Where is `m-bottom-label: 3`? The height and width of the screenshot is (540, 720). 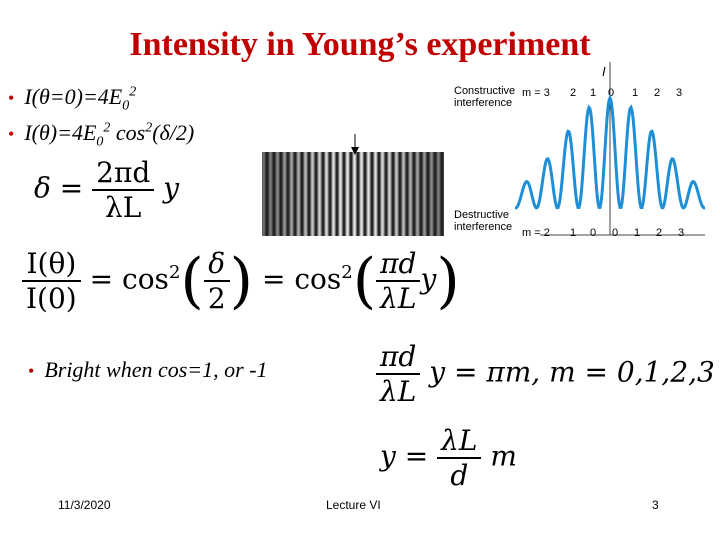 m-bottom-label: 3 is located at coordinates (681, 233).